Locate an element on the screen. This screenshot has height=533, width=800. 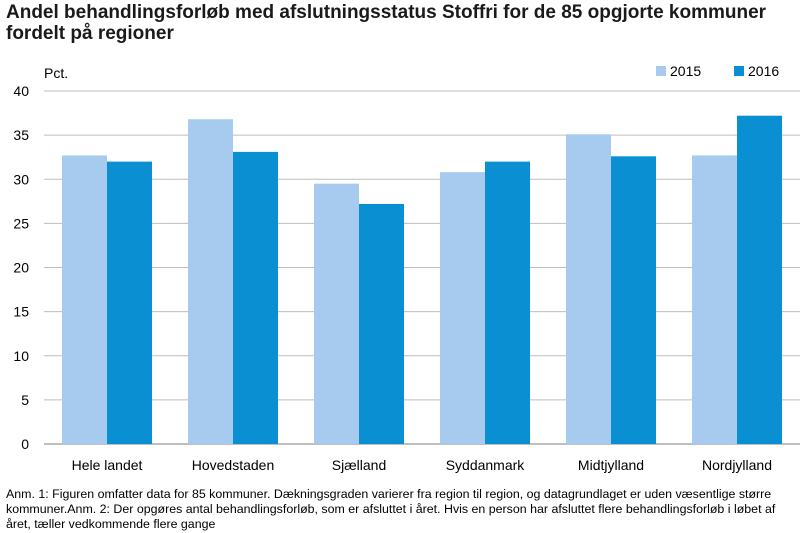
y-unit-label: Pct. is located at coordinates (56, 73).